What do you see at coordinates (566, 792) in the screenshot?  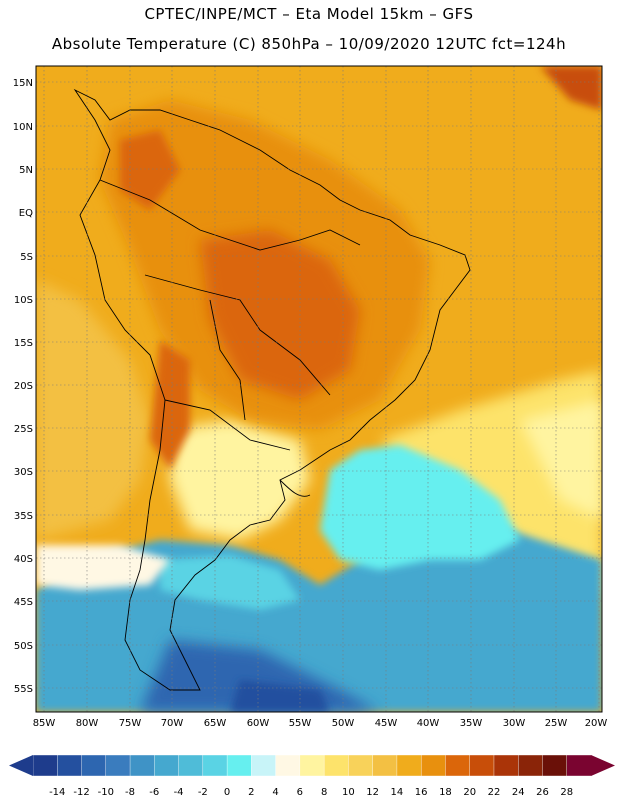 I see `colorbar-label: 28` at bounding box center [566, 792].